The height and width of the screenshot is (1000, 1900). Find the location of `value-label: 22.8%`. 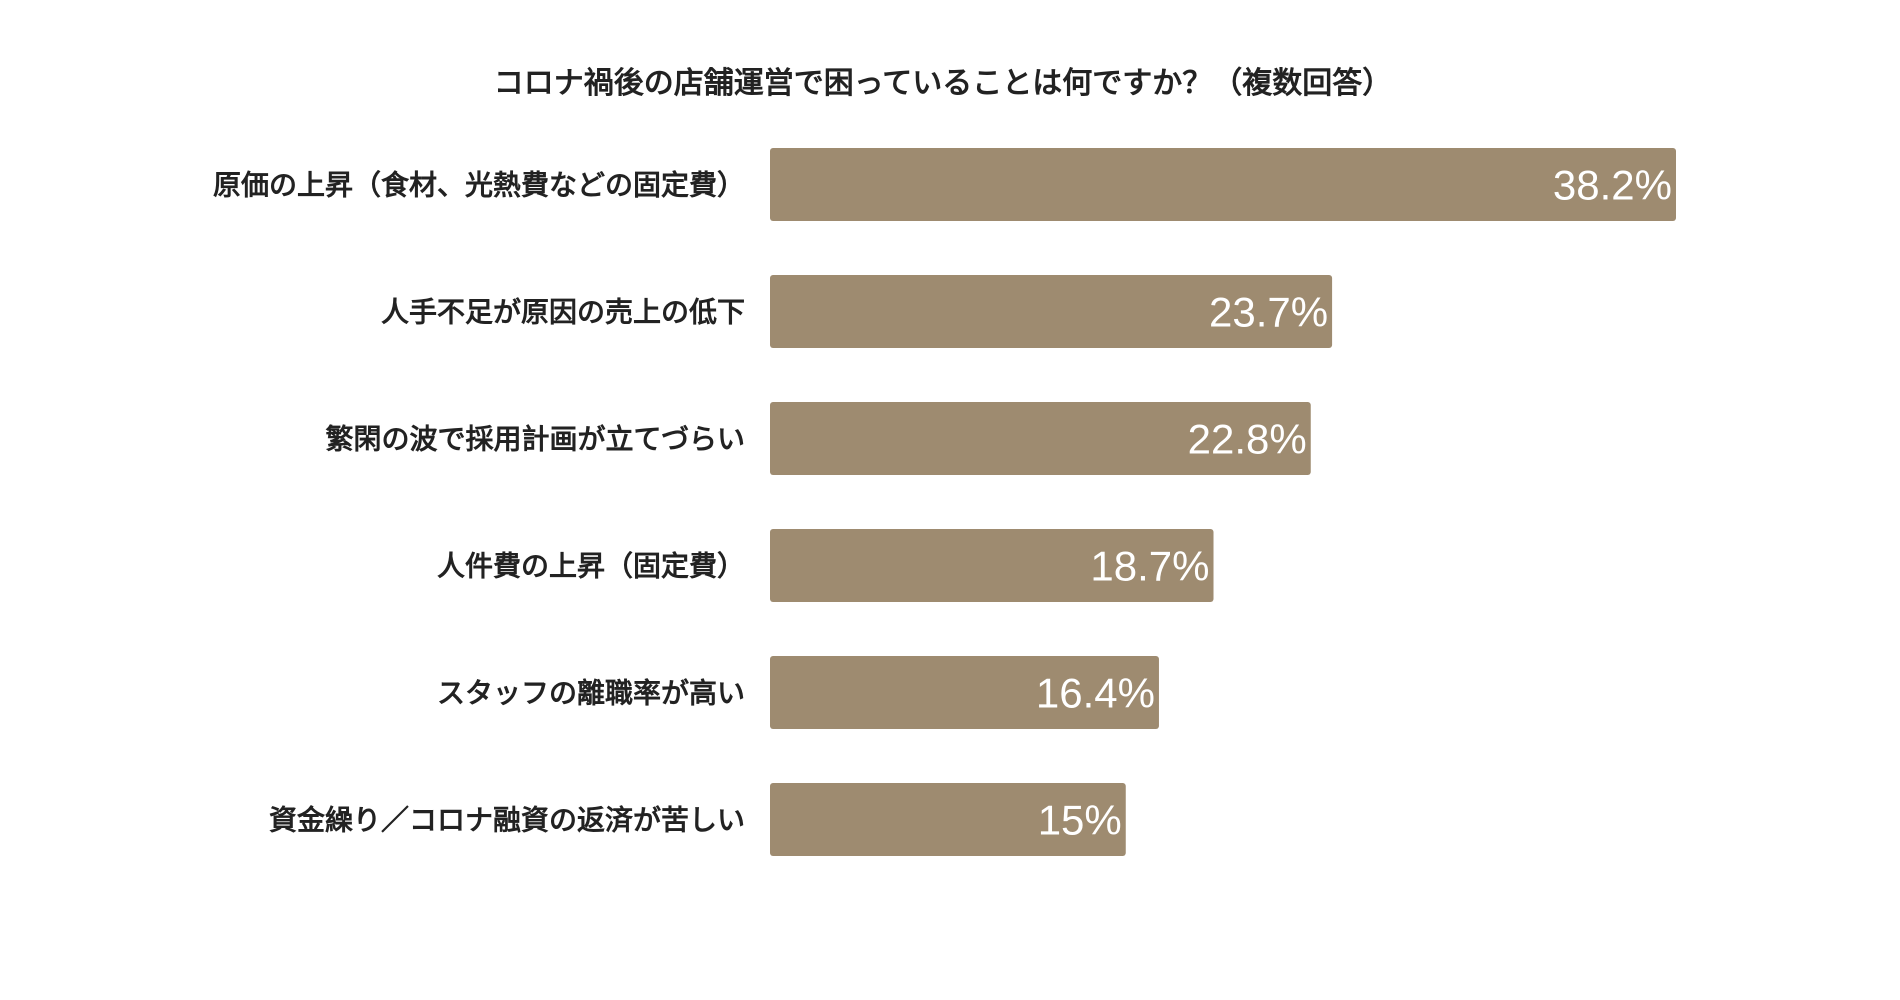

value-label: 22.8% is located at coordinates (1247, 439).